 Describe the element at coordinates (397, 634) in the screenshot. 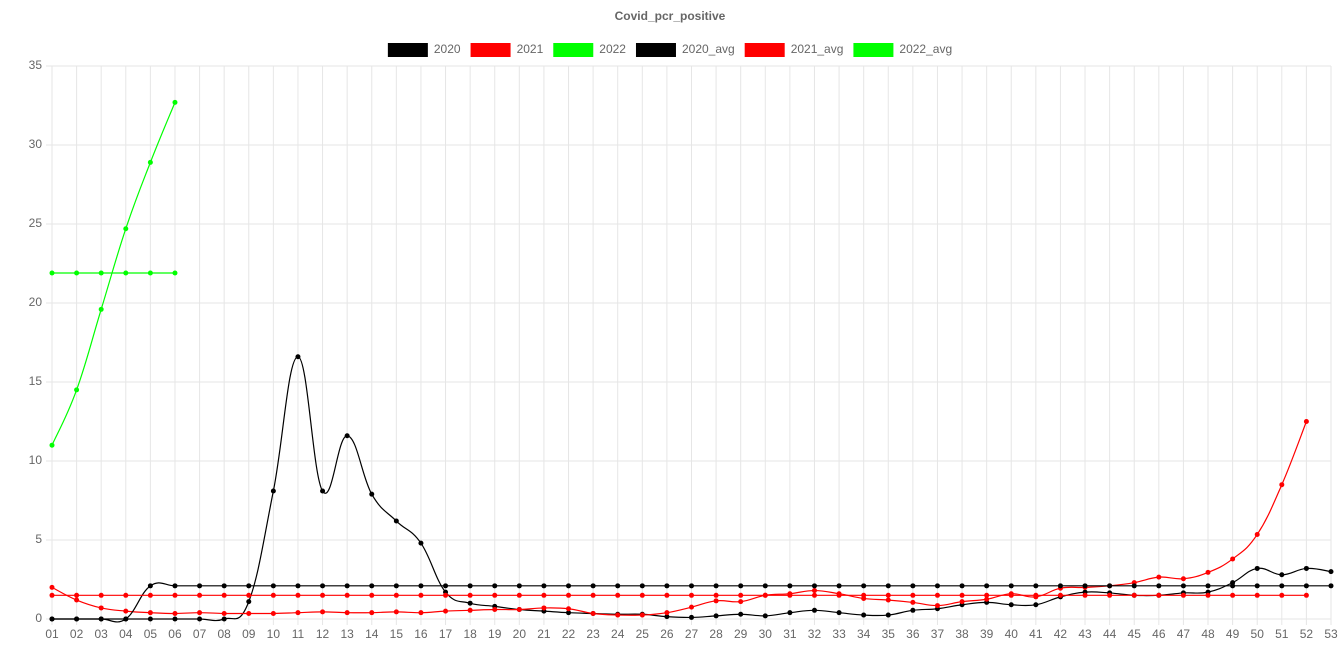

I see `x-tick-label: 15` at that location.